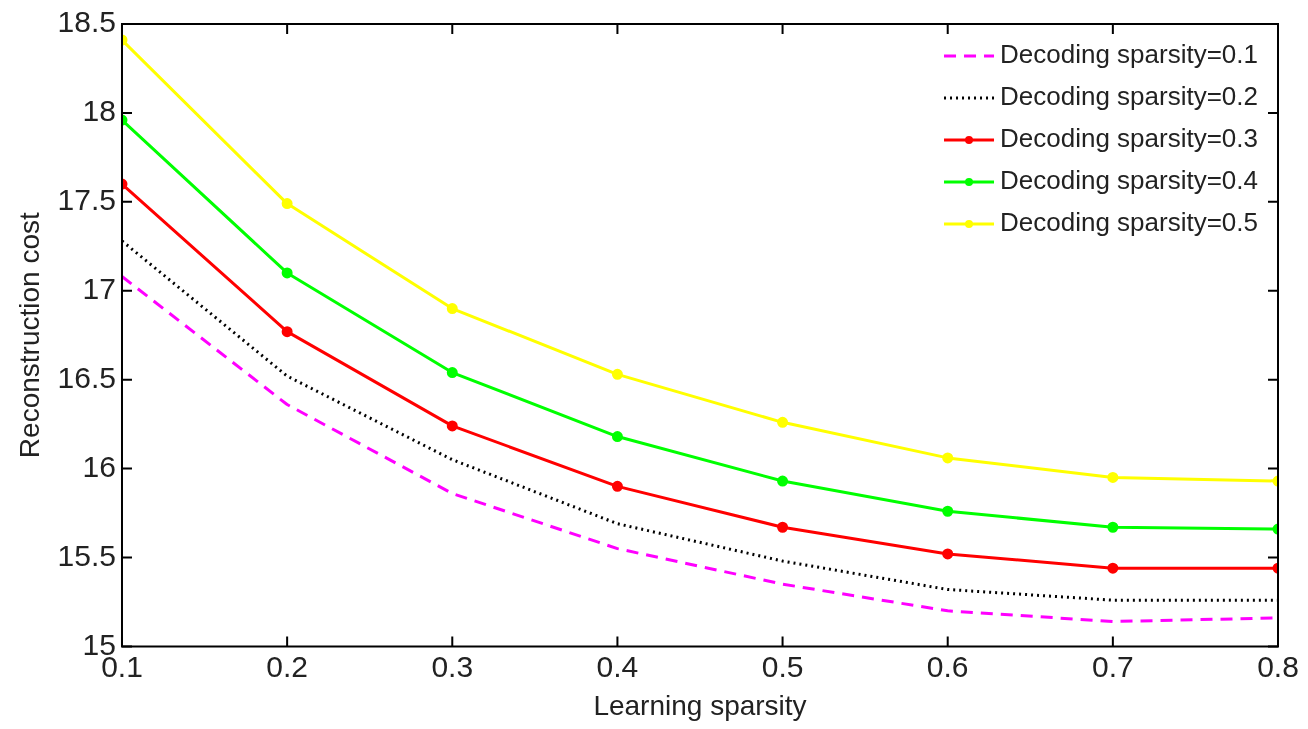 This screenshot has width=1308, height=729. Describe the element at coordinates (86, 200) in the screenshot. I see `y-tick-label: 17.5` at that location.